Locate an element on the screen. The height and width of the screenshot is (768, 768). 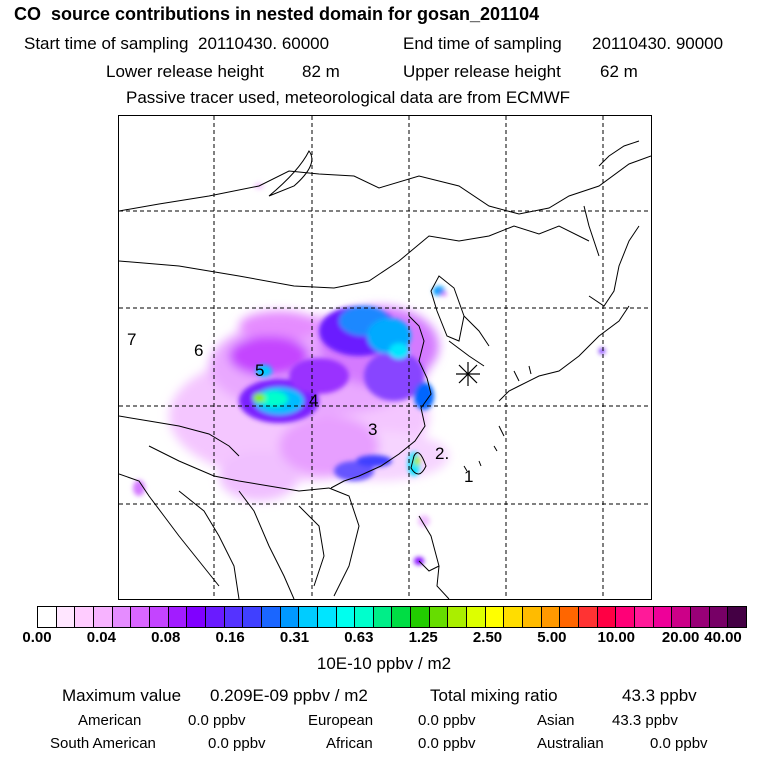
australian-label: Australian is located at coordinates (570, 743).